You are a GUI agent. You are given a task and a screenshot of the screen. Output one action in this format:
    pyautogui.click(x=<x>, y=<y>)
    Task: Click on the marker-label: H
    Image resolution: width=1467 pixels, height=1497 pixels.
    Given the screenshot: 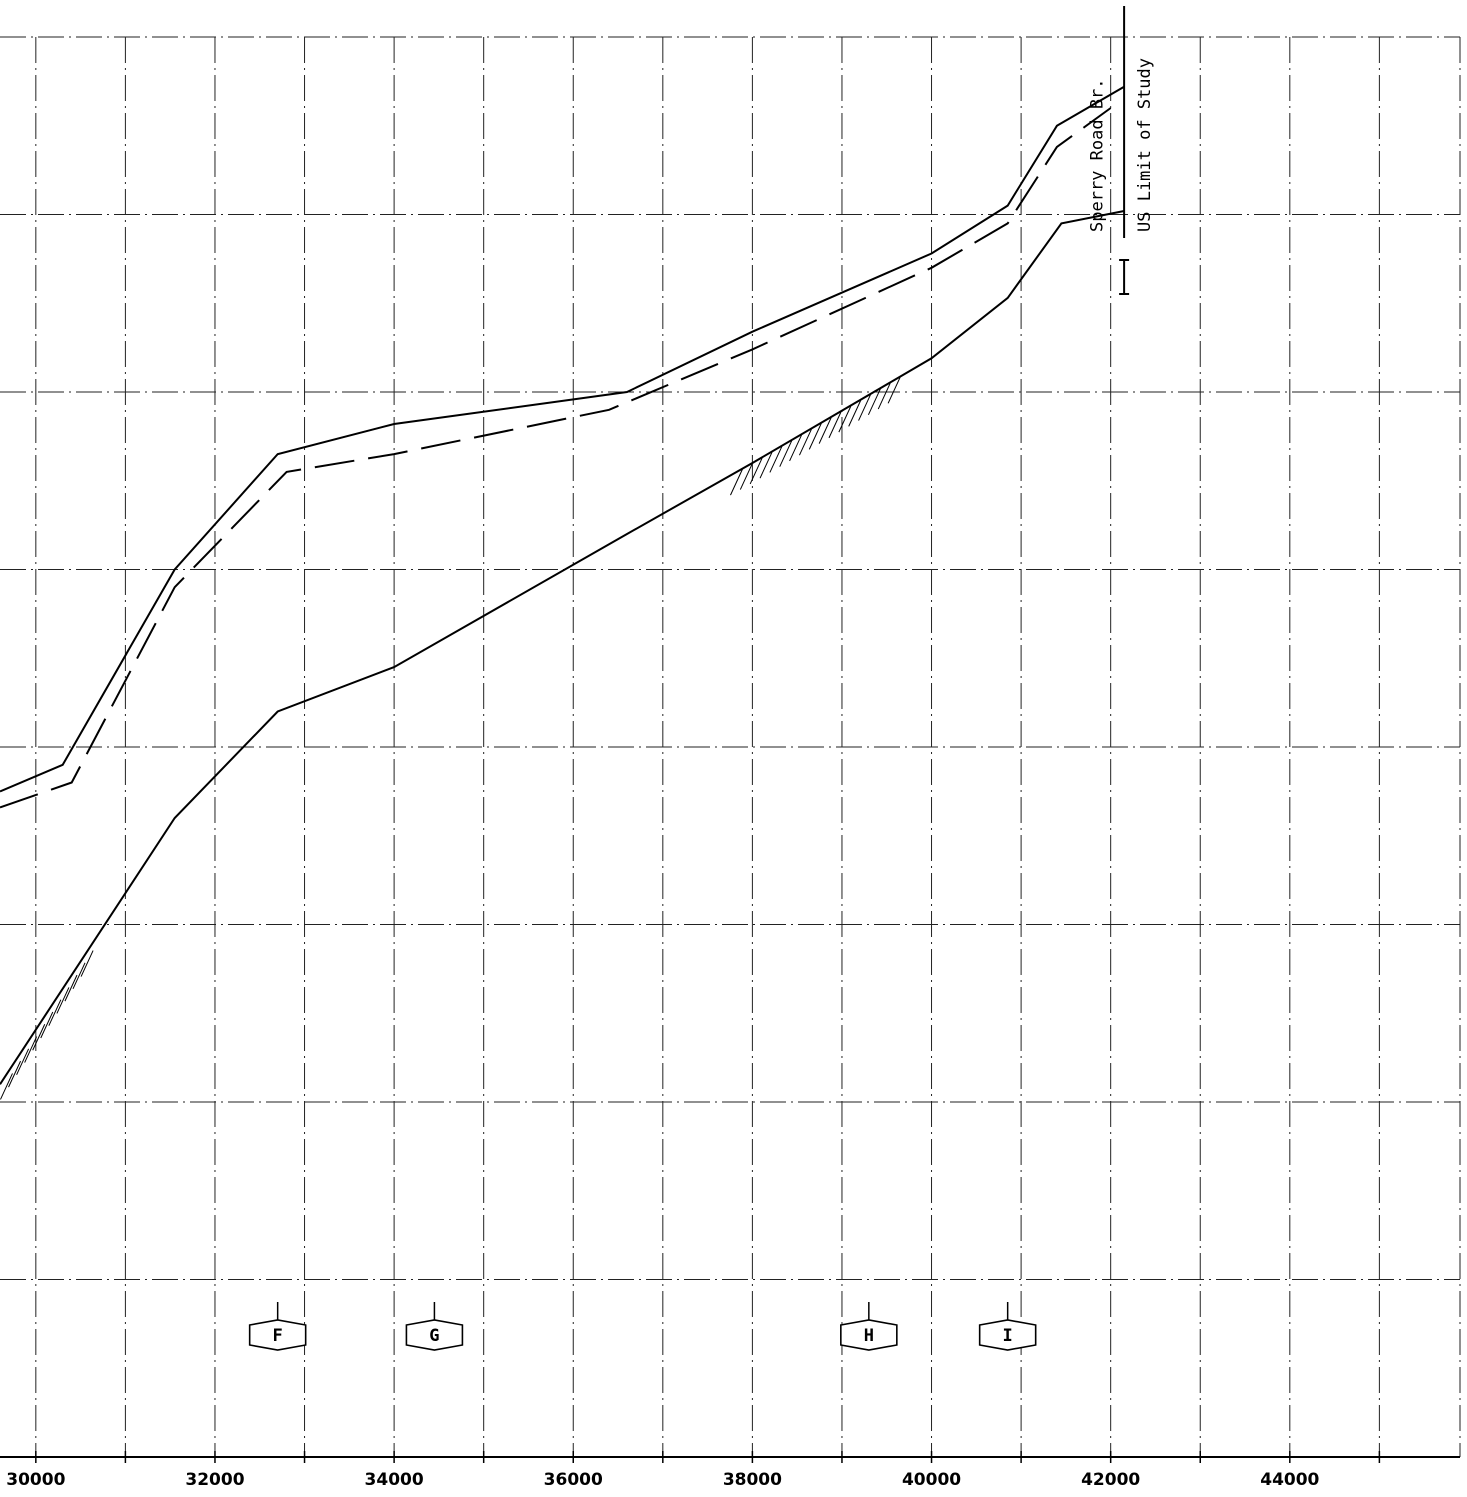 What is the action you would take?
    pyautogui.click(x=869, y=1336)
    